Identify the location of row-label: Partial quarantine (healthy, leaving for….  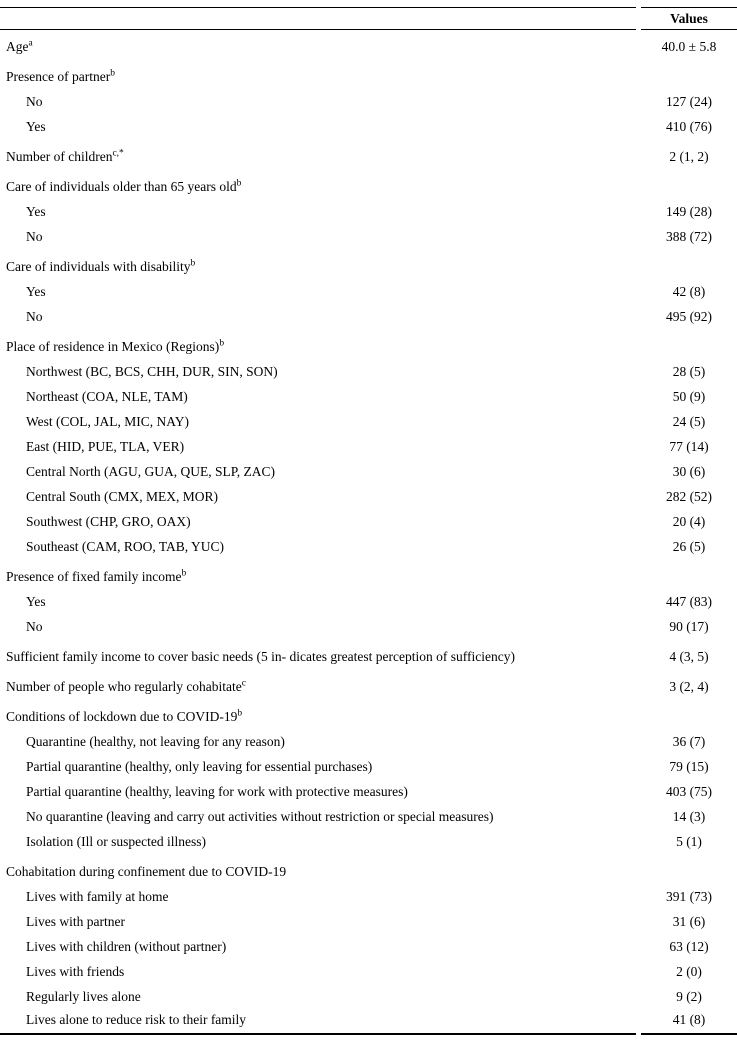
(217, 791).